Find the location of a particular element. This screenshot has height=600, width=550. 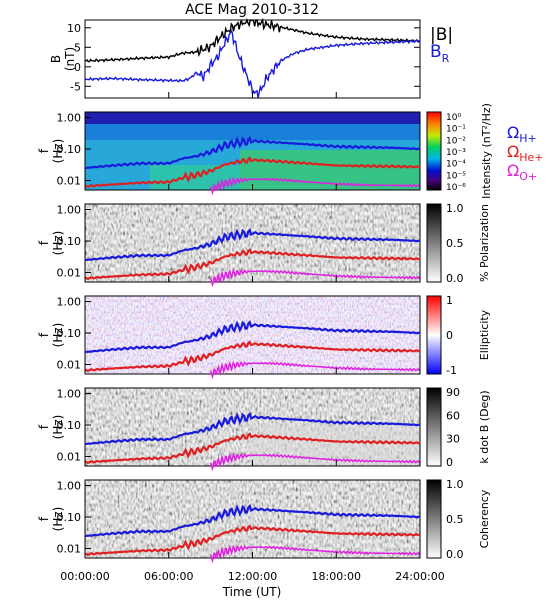

ellipticity-colorbar-ticks: 1 0 -1 is located at coordinates (451, 335).